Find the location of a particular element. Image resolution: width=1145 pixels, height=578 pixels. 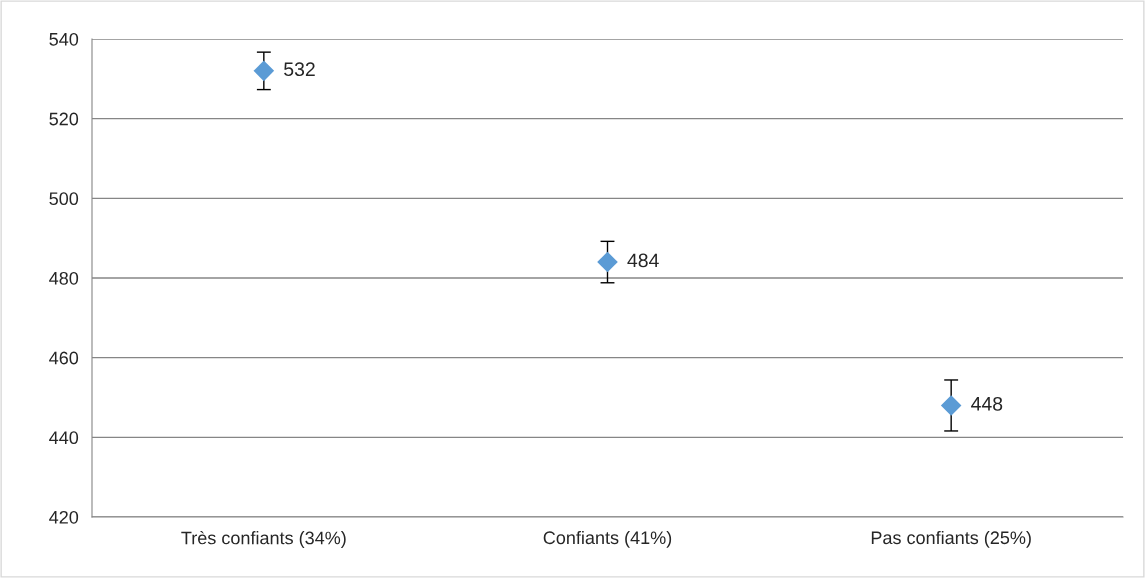

data-label: 448 is located at coordinates (987, 403).